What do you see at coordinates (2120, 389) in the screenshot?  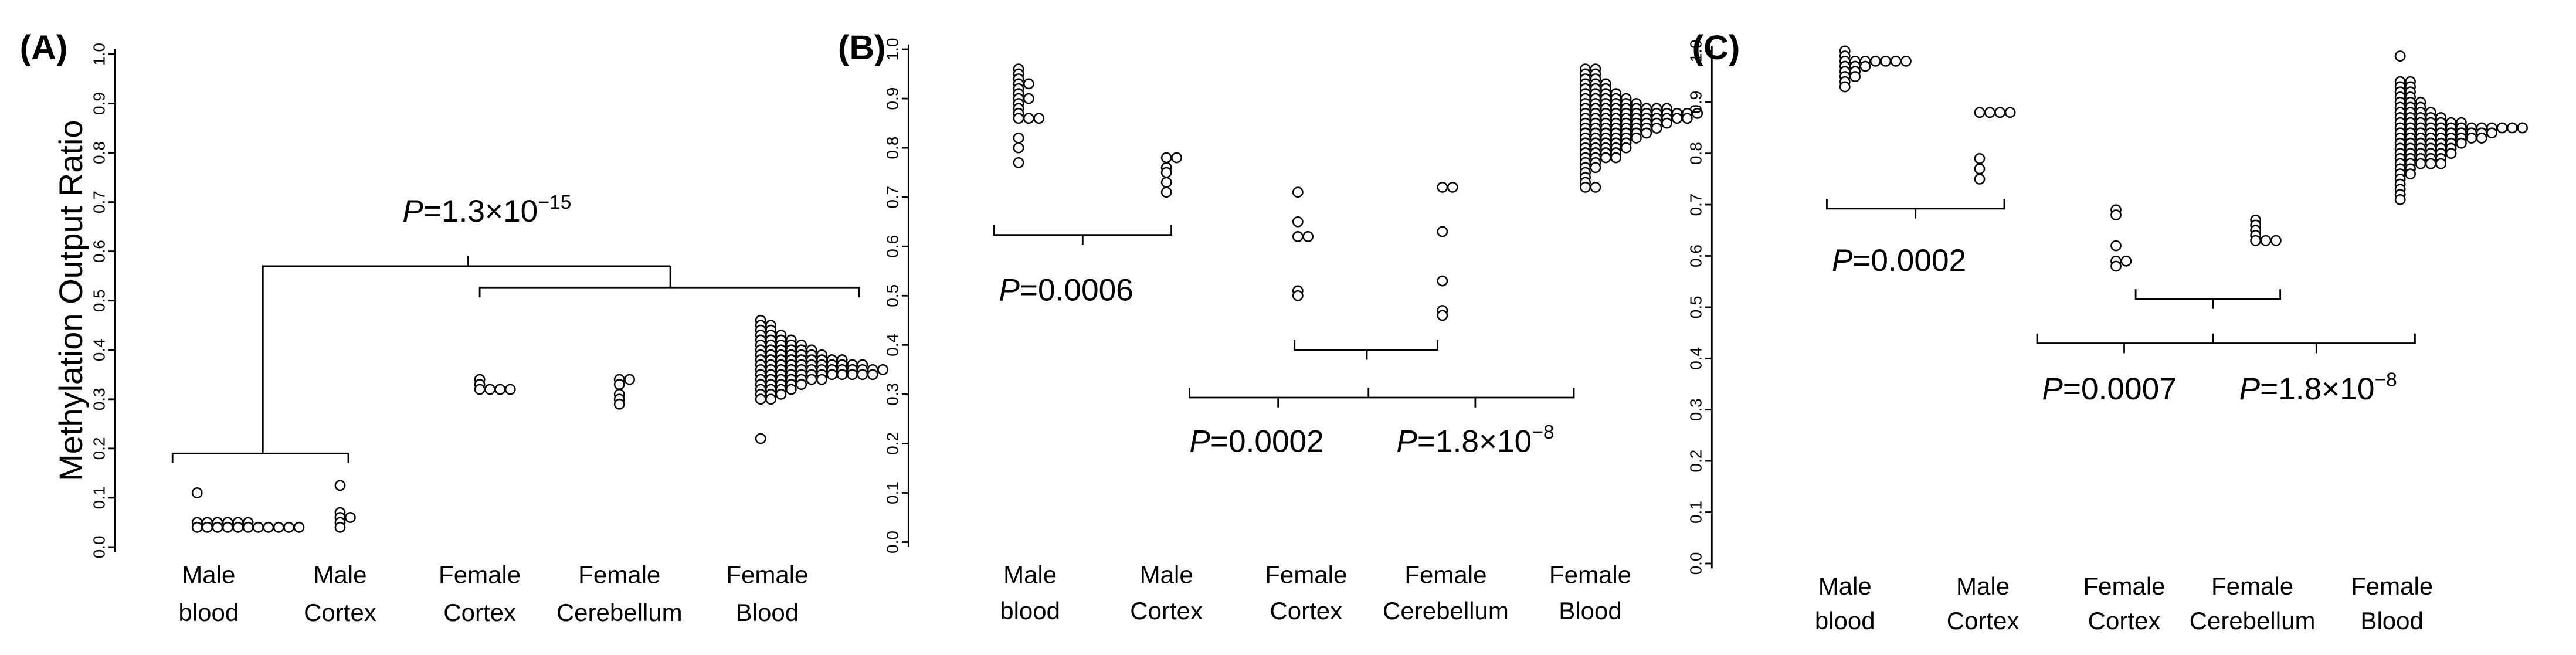 I see `p-value: =0.0007` at bounding box center [2120, 389].